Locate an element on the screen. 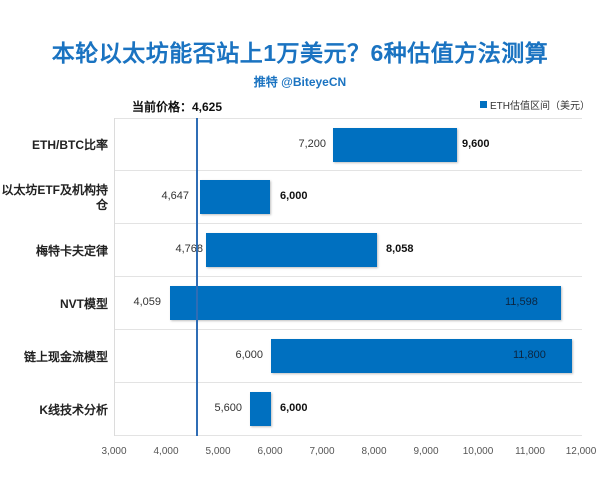 Image resolution: width=600 pixels, height=477 pixels. x-tick: 5,000 is located at coordinates (218, 451).